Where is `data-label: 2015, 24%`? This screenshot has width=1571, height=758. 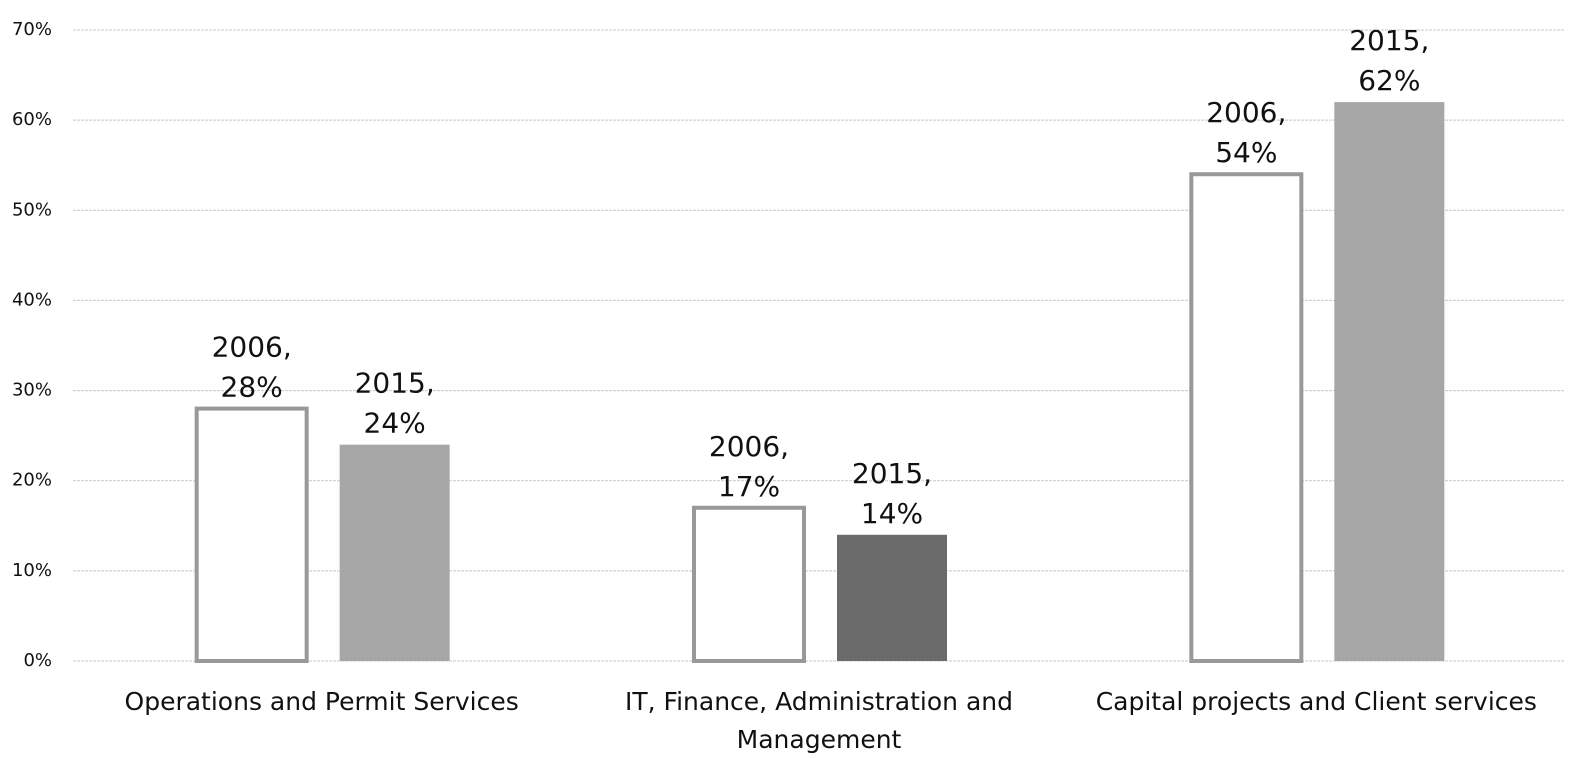 data-label: 2015, 24% is located at coordinates (395, 403).